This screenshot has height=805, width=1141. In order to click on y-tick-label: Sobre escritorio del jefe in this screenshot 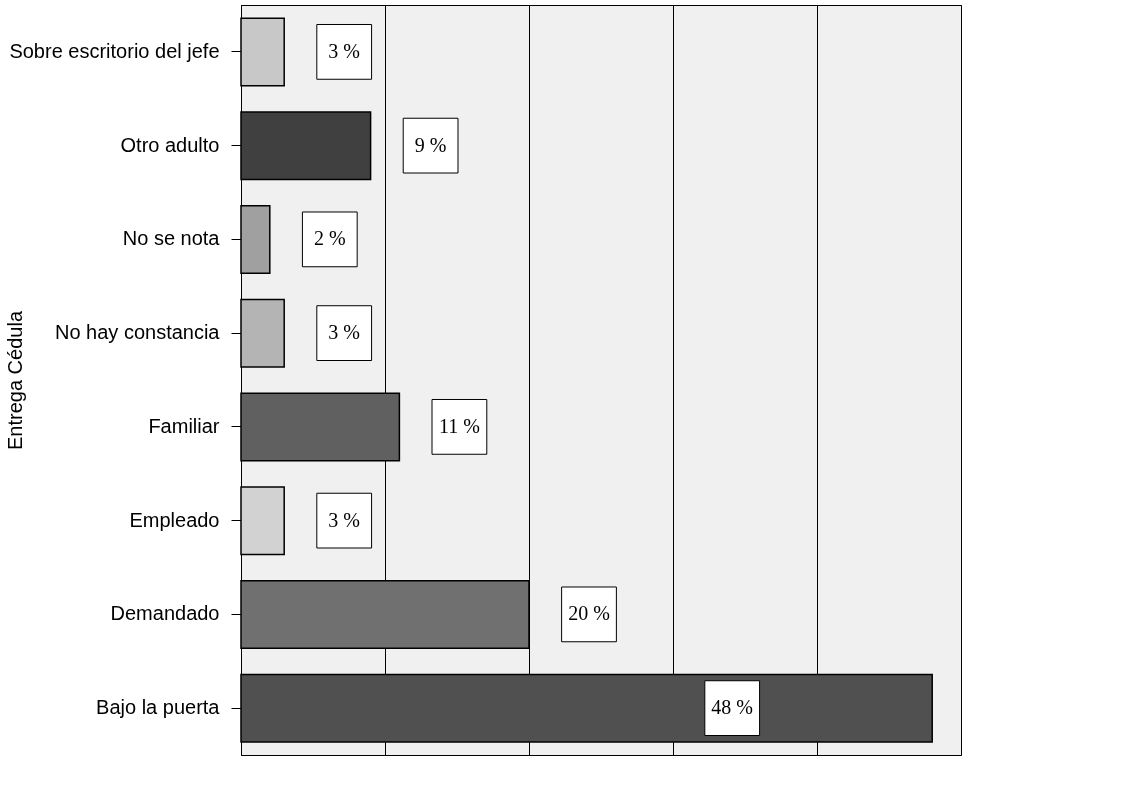, I will do `click(114, 50)`.